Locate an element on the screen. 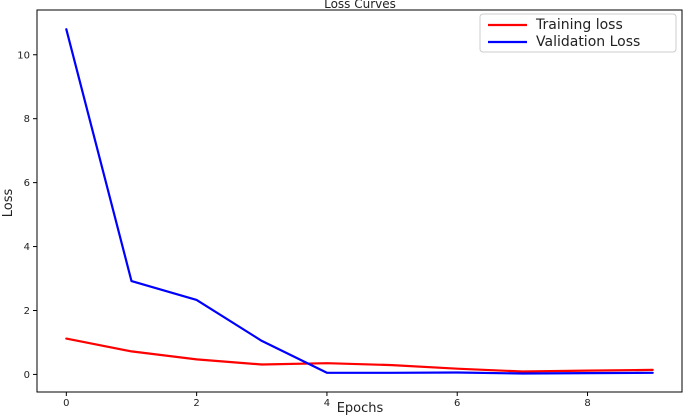  x-axis-ticks: 0 2 4 6 8 is located at coordinates (327, 400).